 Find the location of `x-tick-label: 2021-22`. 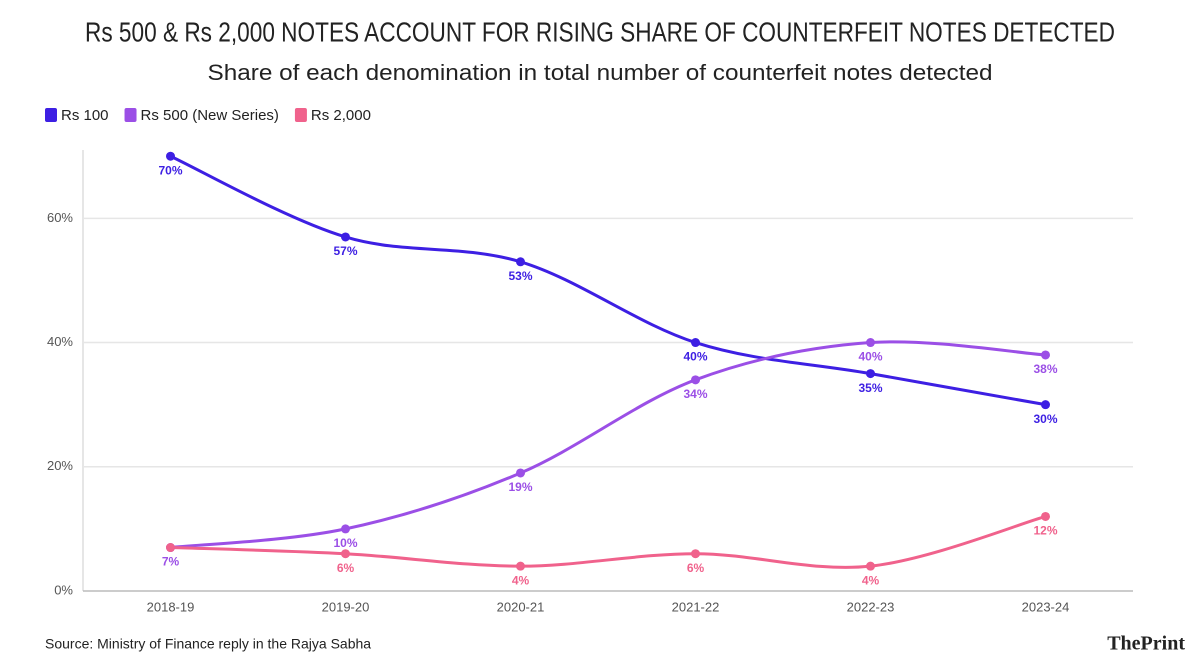

x-tick-label: 2021-22 is located at coordinates (696, 606).